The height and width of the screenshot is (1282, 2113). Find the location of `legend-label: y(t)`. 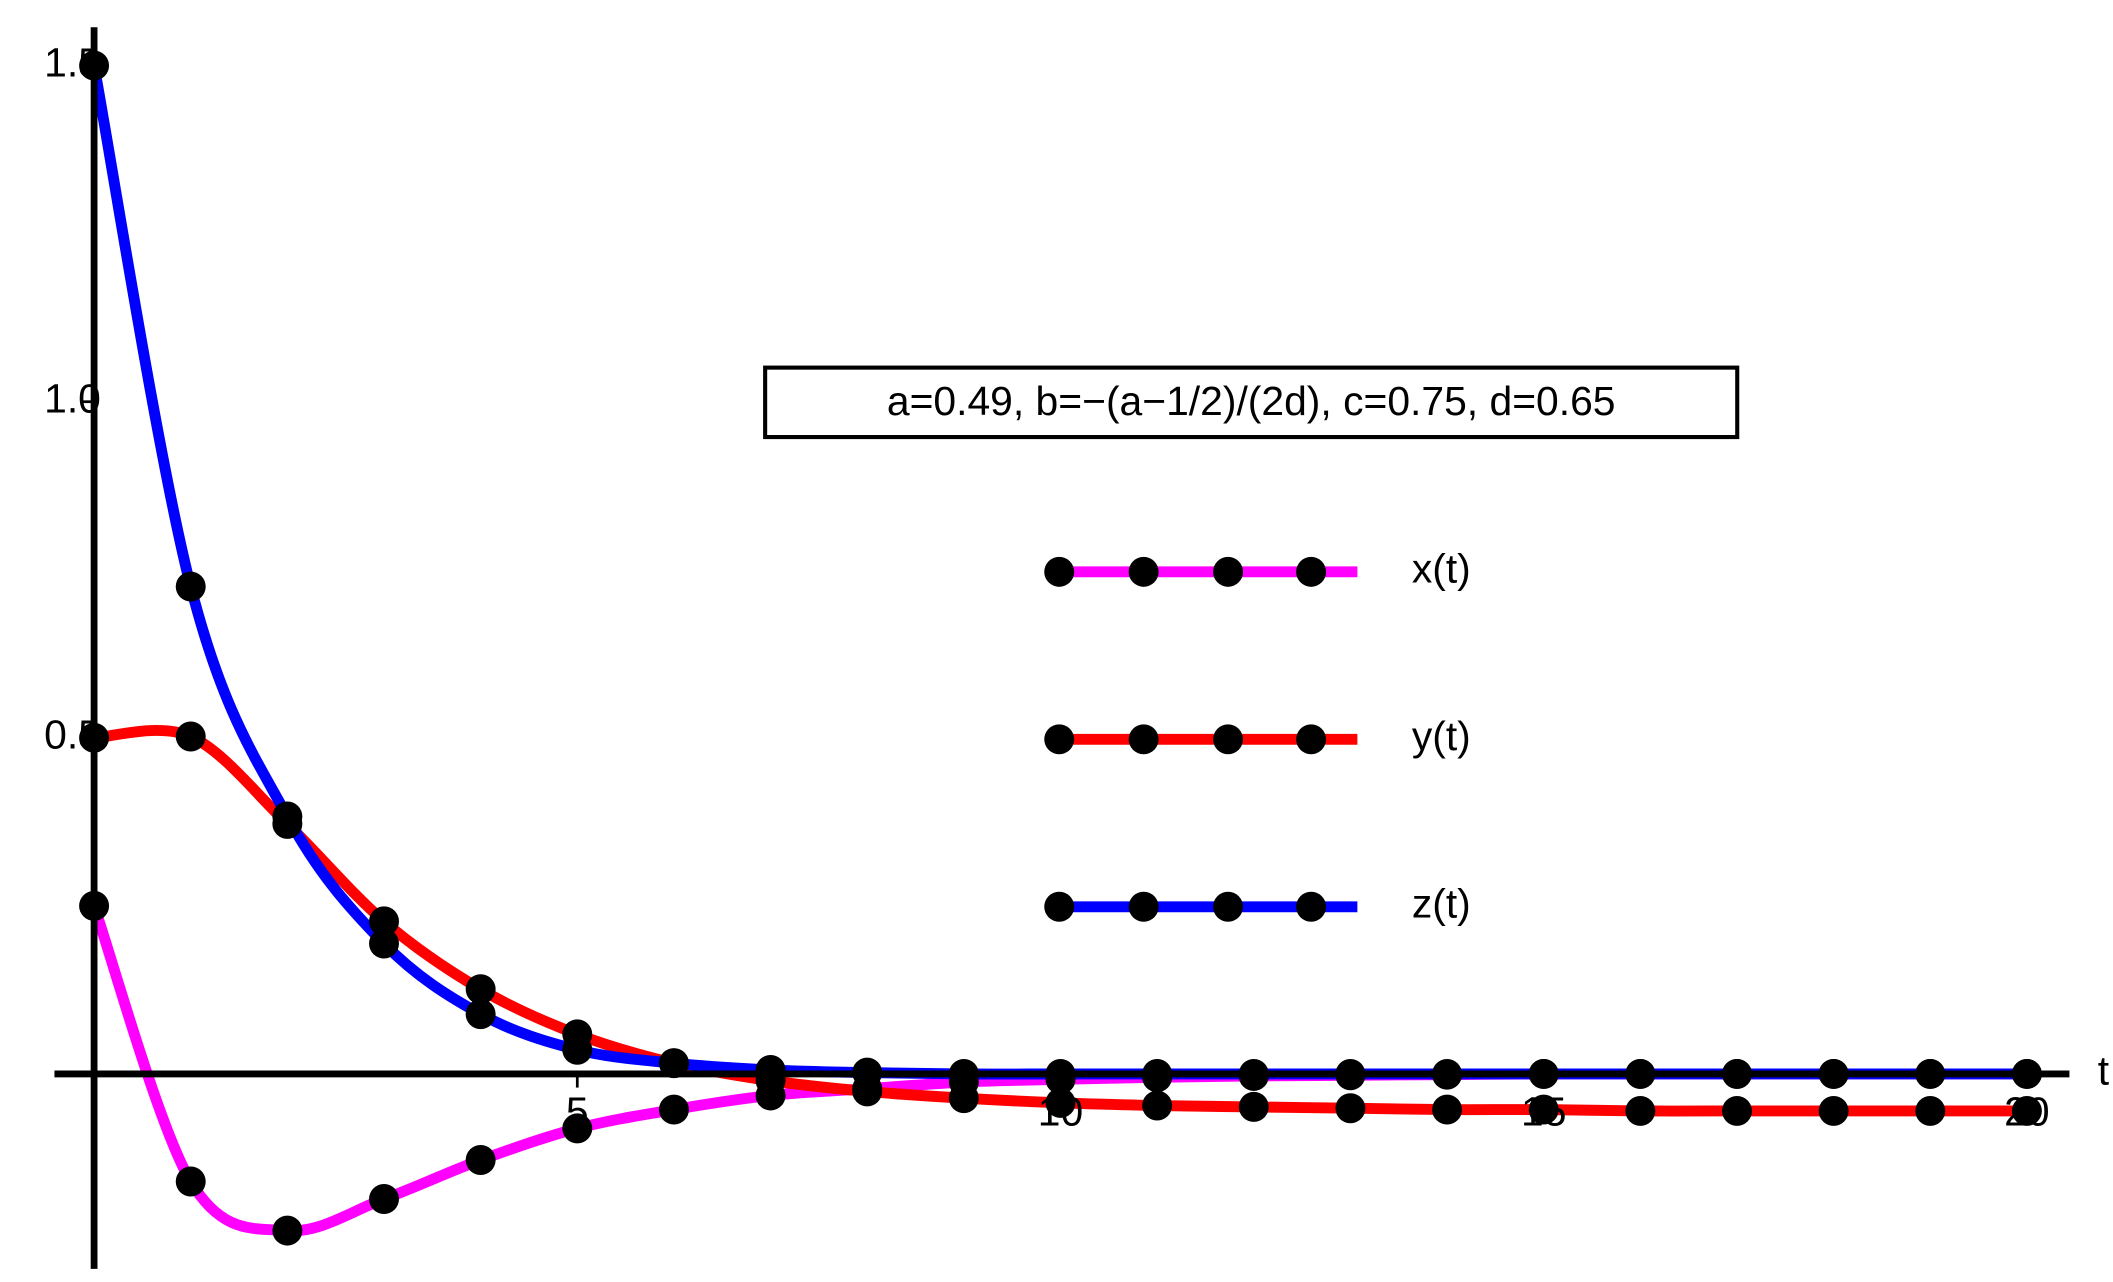

legend-label: y(t) is located at coordinates (1441, 736).